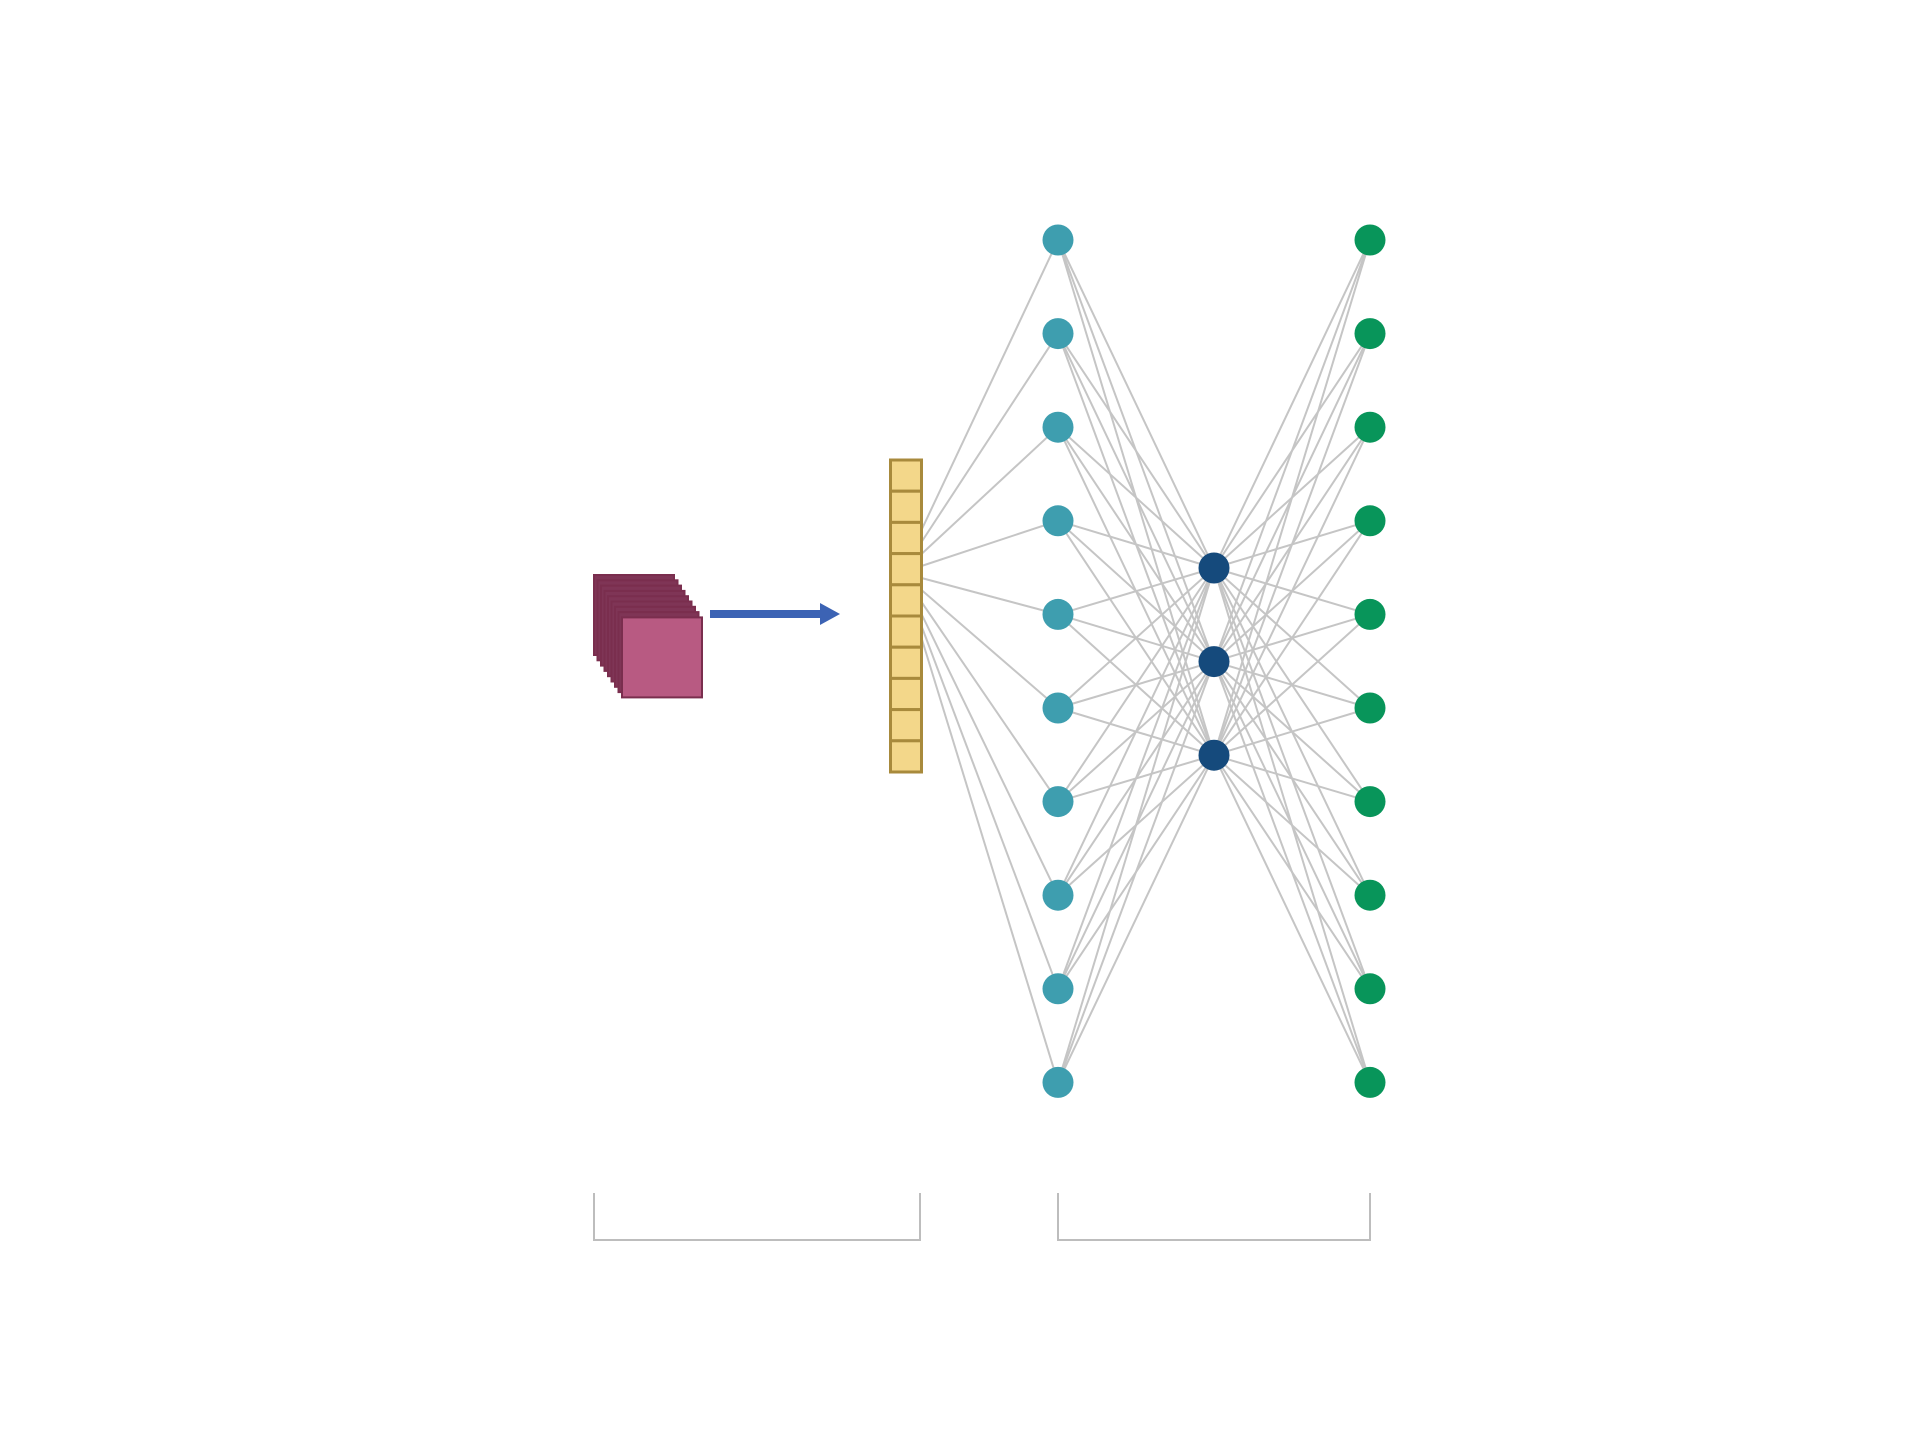  I want to click on flatten-arrow, so click(775, 614).